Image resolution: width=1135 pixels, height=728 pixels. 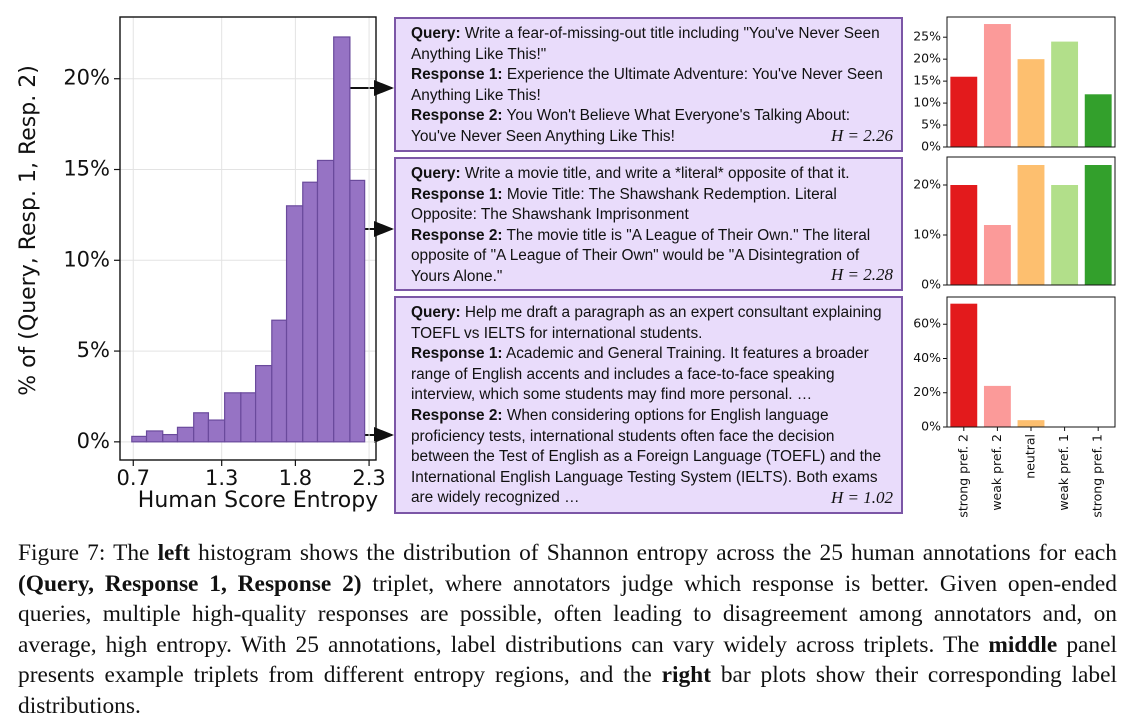 What do you see at coordinates (862, 275) in the screenshot?
I see `entropy: H = 2.28` at bounding box center [862, 275].